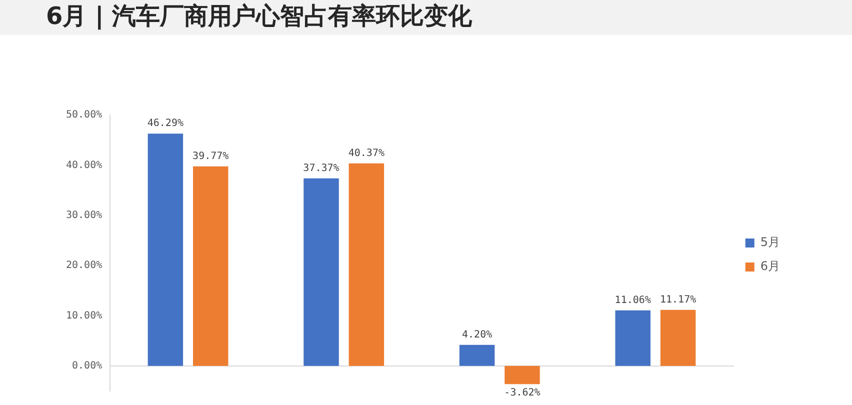 This screenshot has height=405, width=852. Describe the element at coordinates (366, 153) in the screenshot. I see `data-label: 40.37%` at that location.